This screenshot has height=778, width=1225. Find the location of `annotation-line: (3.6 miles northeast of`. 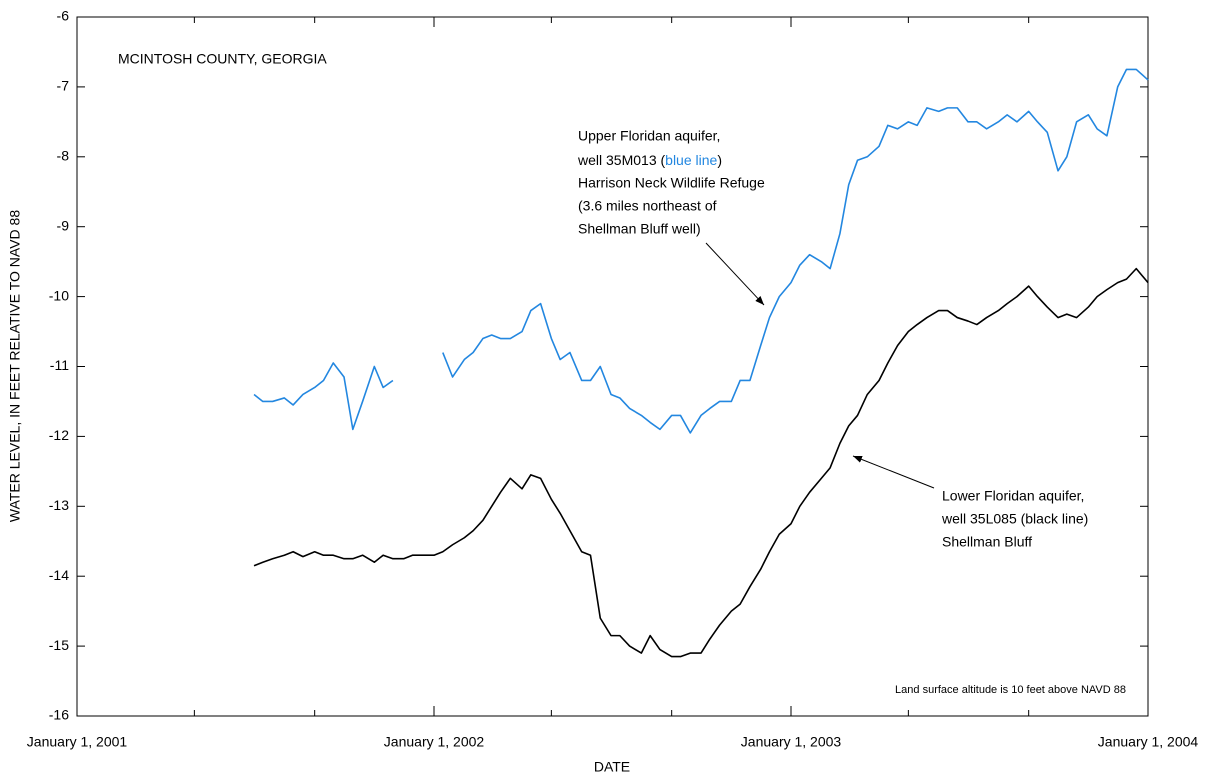

annotation-line: (3.6 miles northeast of is located at coordinates (647, 206).